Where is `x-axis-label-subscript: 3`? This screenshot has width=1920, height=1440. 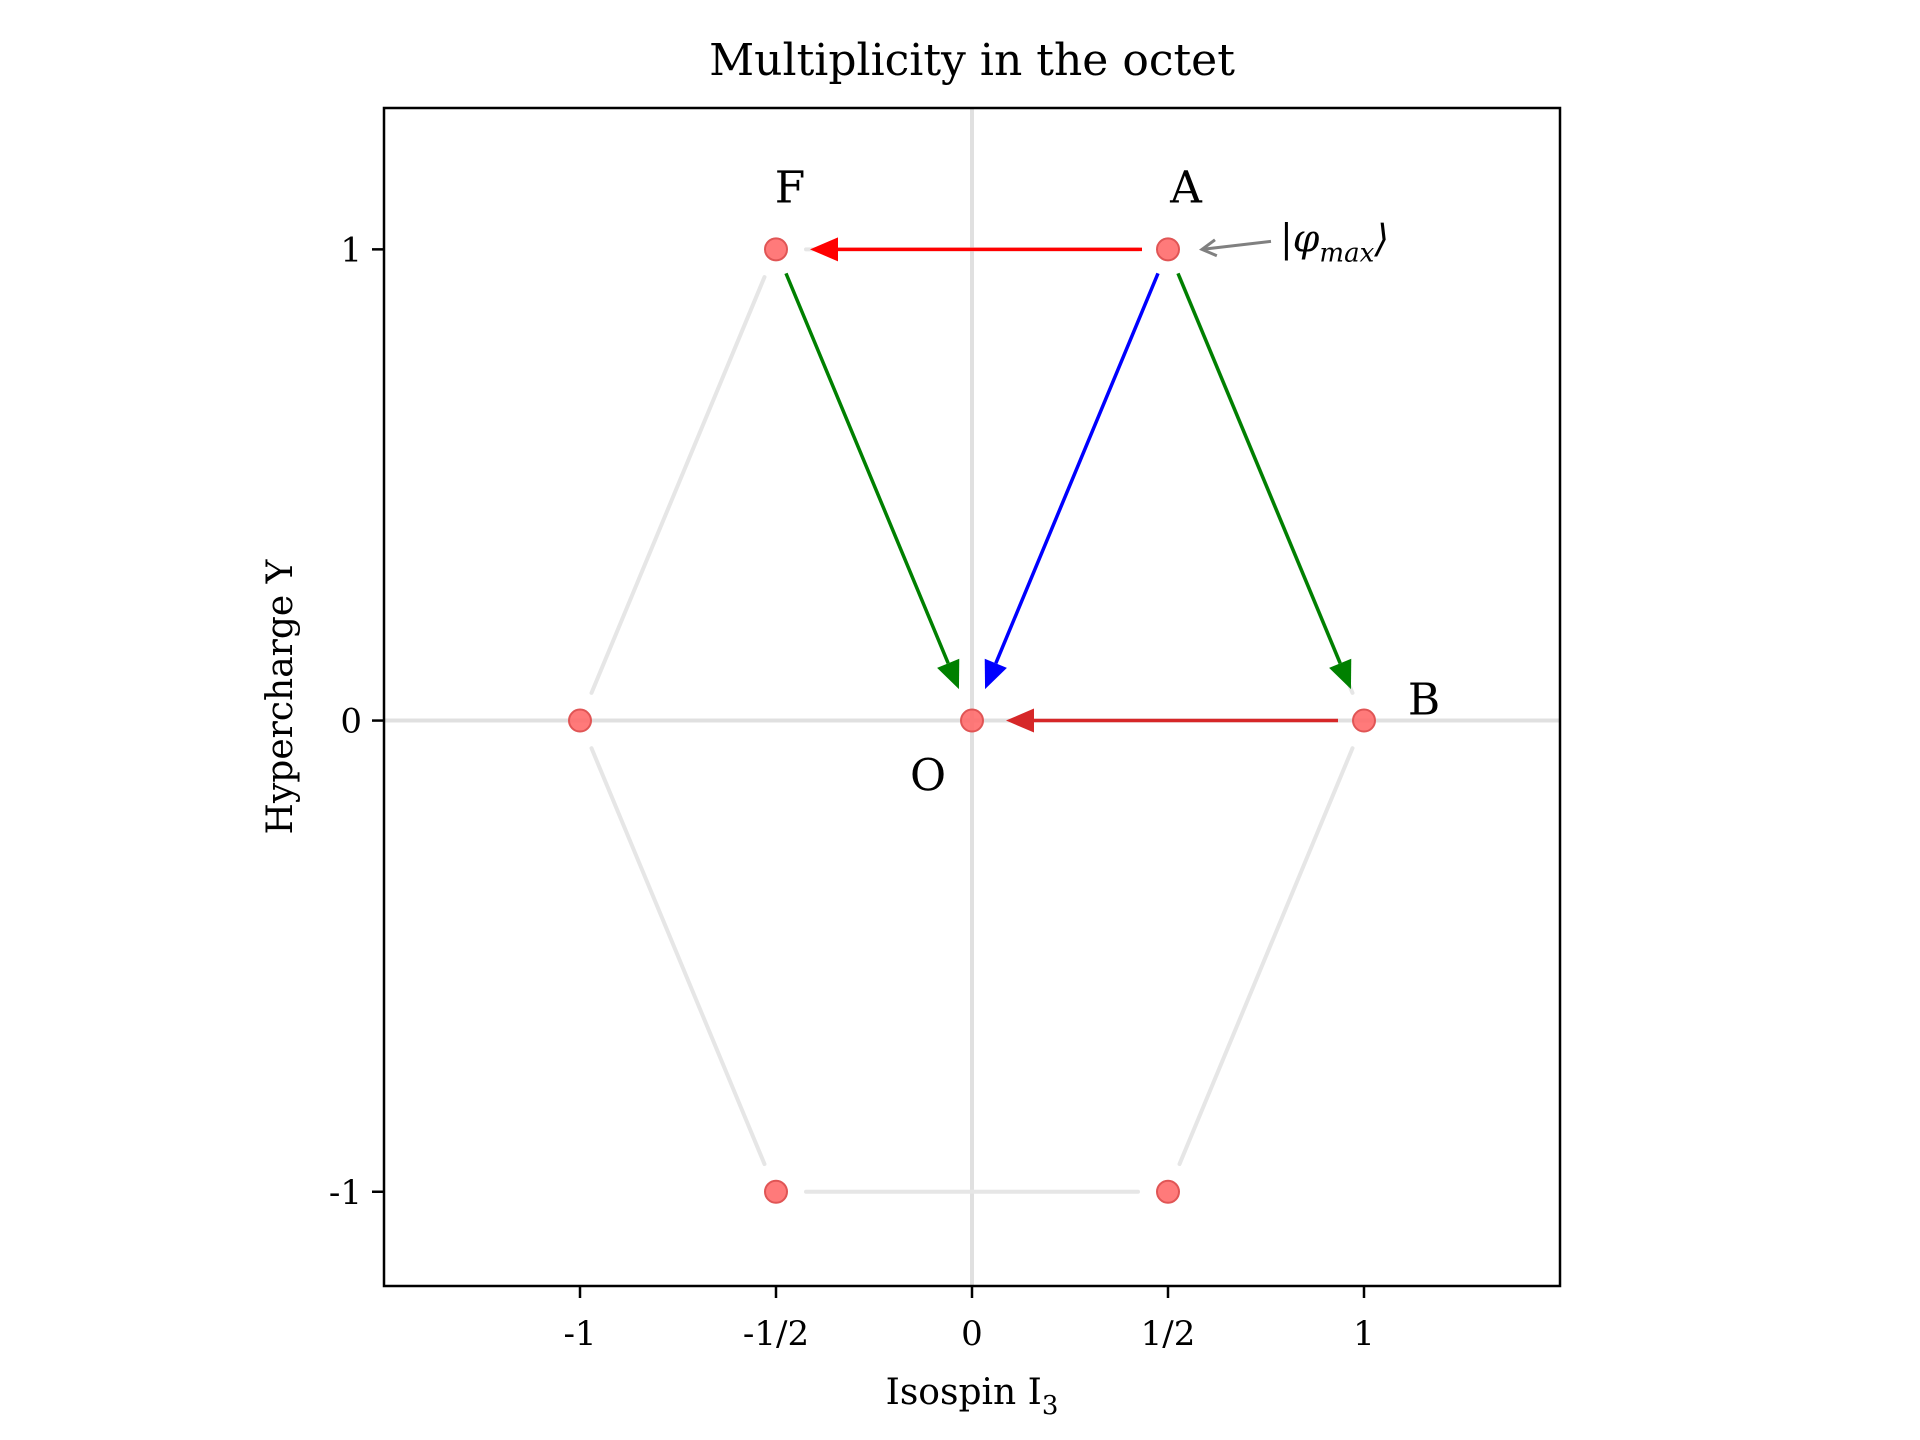 x-axis-label-subscript: 3 is located at coordinates (1050, 1406).